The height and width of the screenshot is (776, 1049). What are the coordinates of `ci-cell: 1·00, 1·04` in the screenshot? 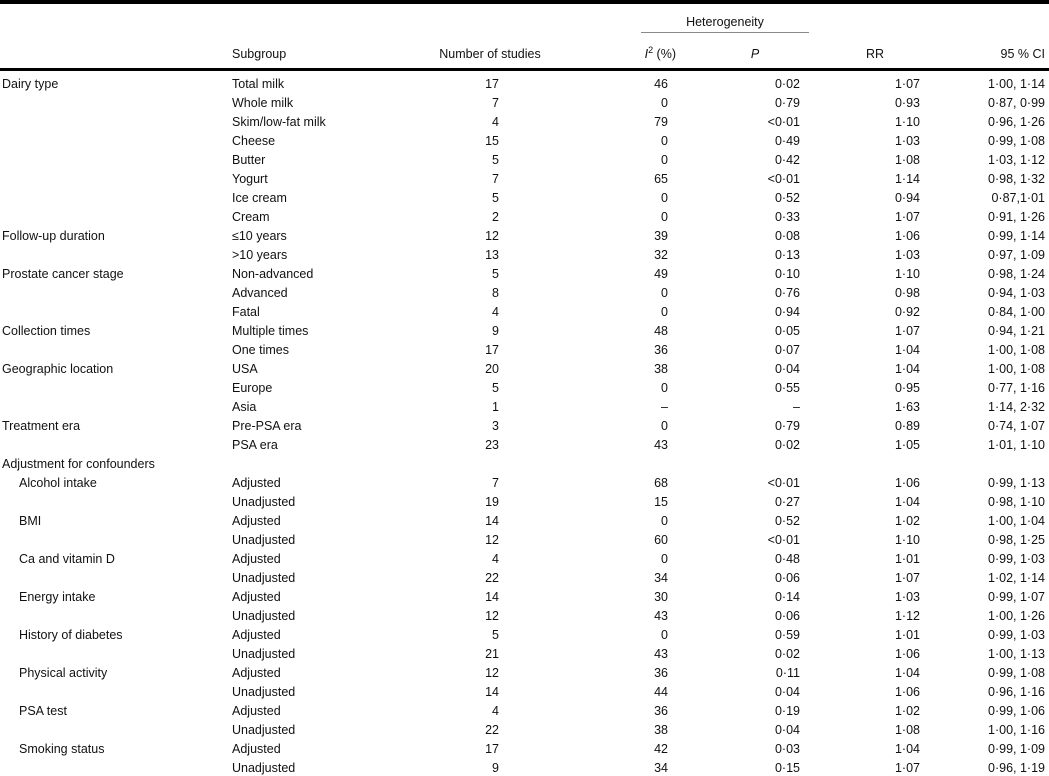 It's located at (1016, 521).